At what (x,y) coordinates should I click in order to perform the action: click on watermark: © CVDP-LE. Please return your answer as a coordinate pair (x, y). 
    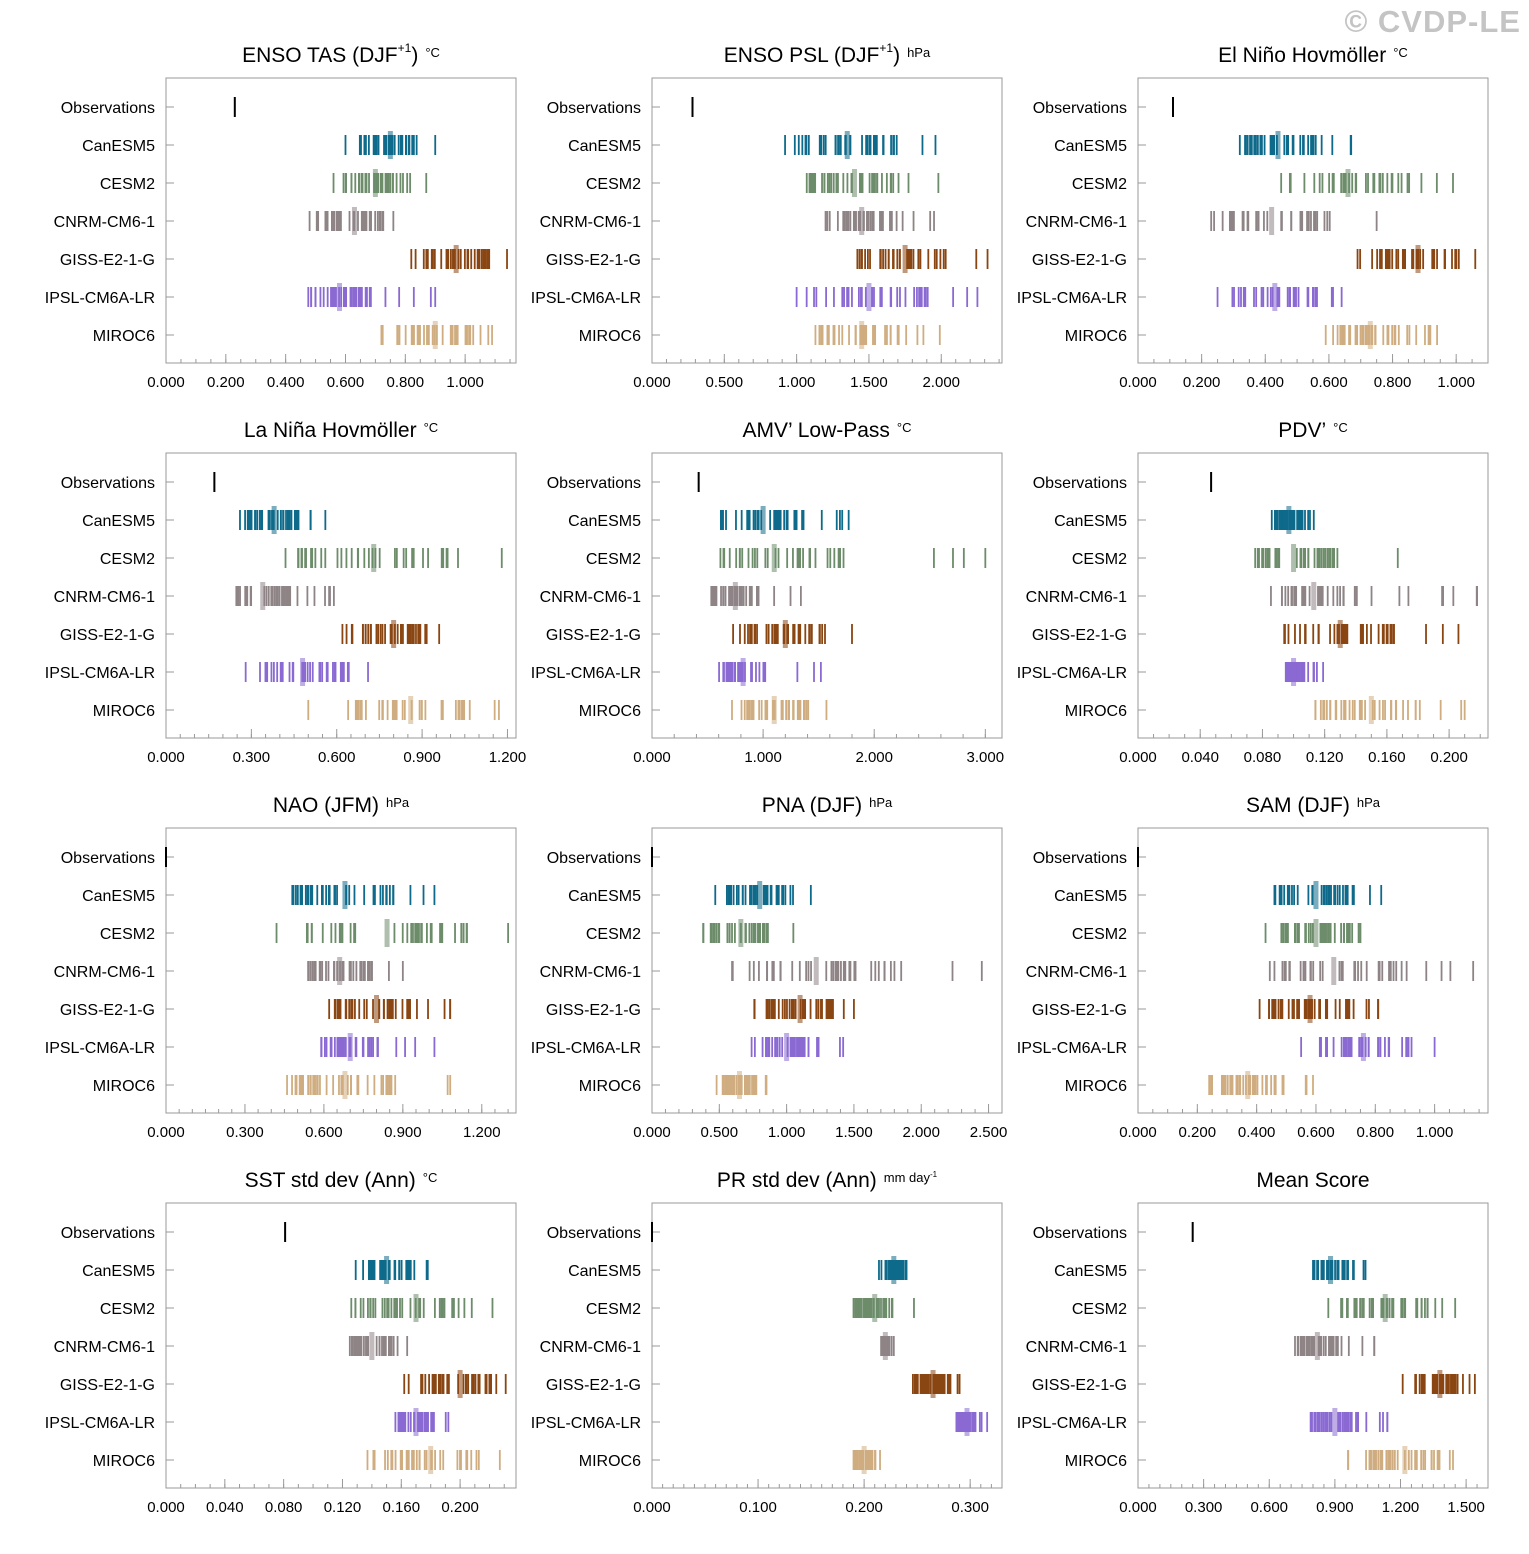
    Looking at the image, I should click on (1432, 21).